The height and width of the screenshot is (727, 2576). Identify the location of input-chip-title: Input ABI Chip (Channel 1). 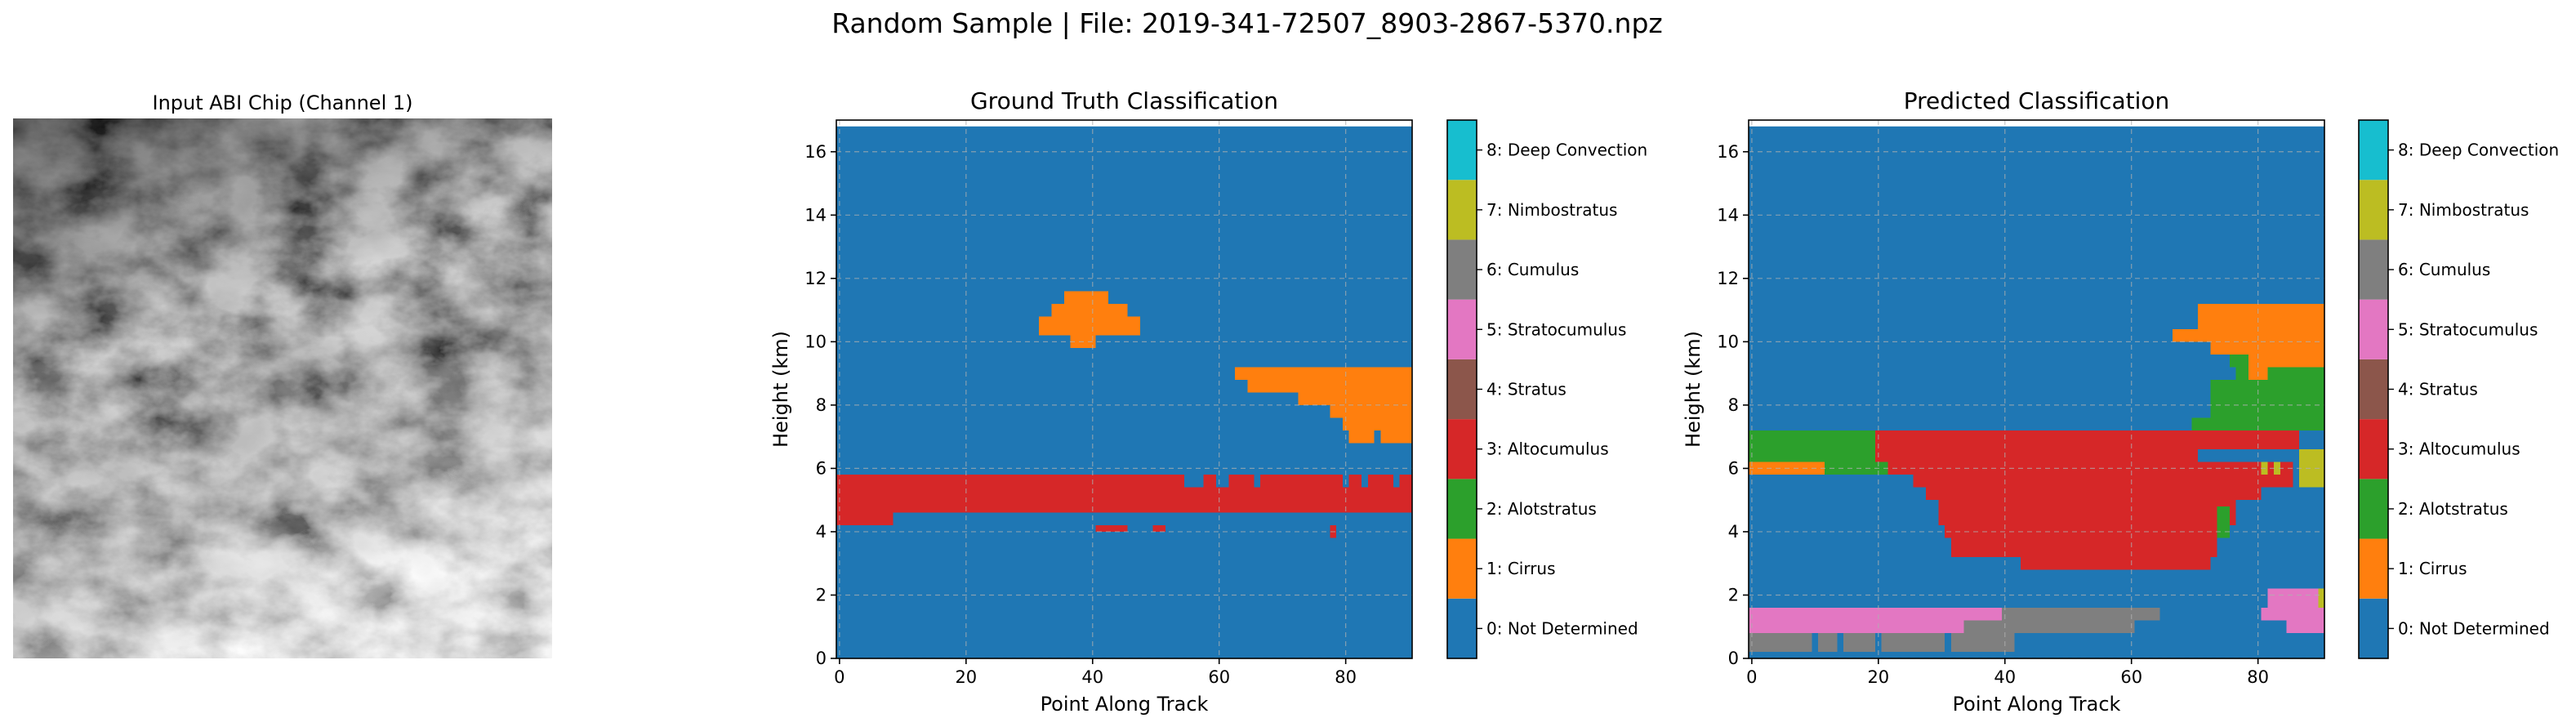
(282, 103).